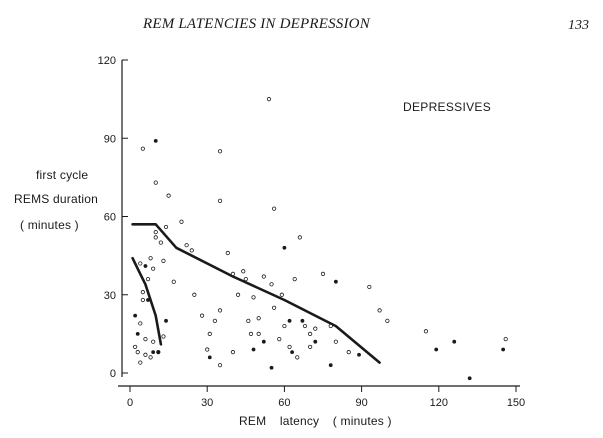 Image resolution: width=603 pixels, height=438 pixels. I want to click on x-tick-label: 90, so click(361, 403).